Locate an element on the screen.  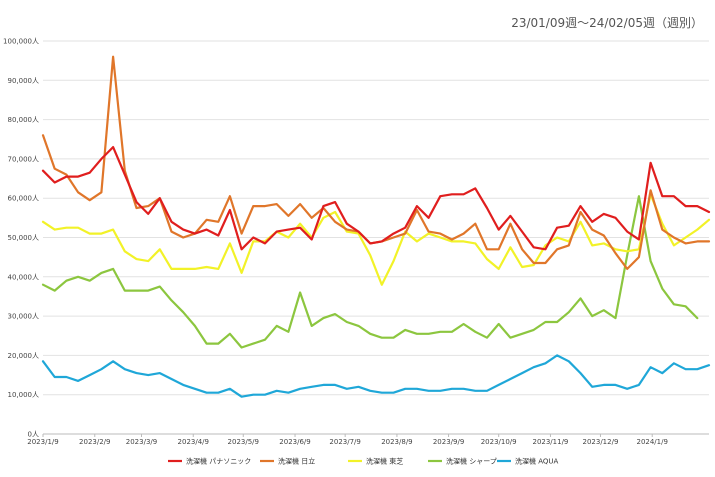
y-tick-label: 20,000人 is located at coordinates (24, 356).